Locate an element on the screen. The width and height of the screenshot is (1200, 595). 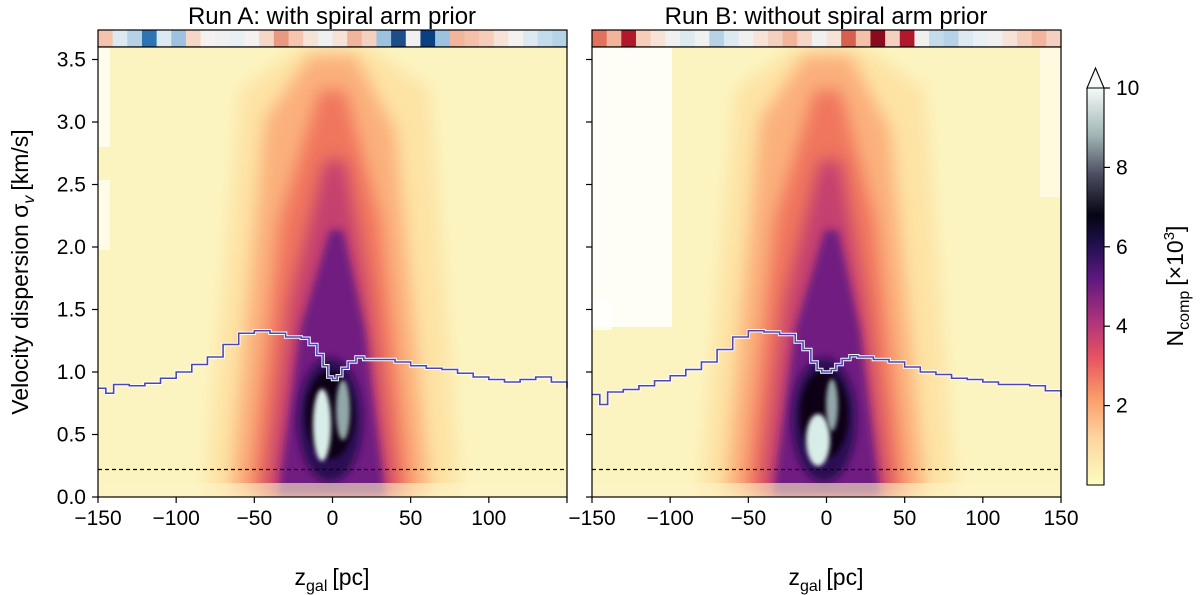
colorbar-tick-label: 10 is located at coordinates (1127, 88).